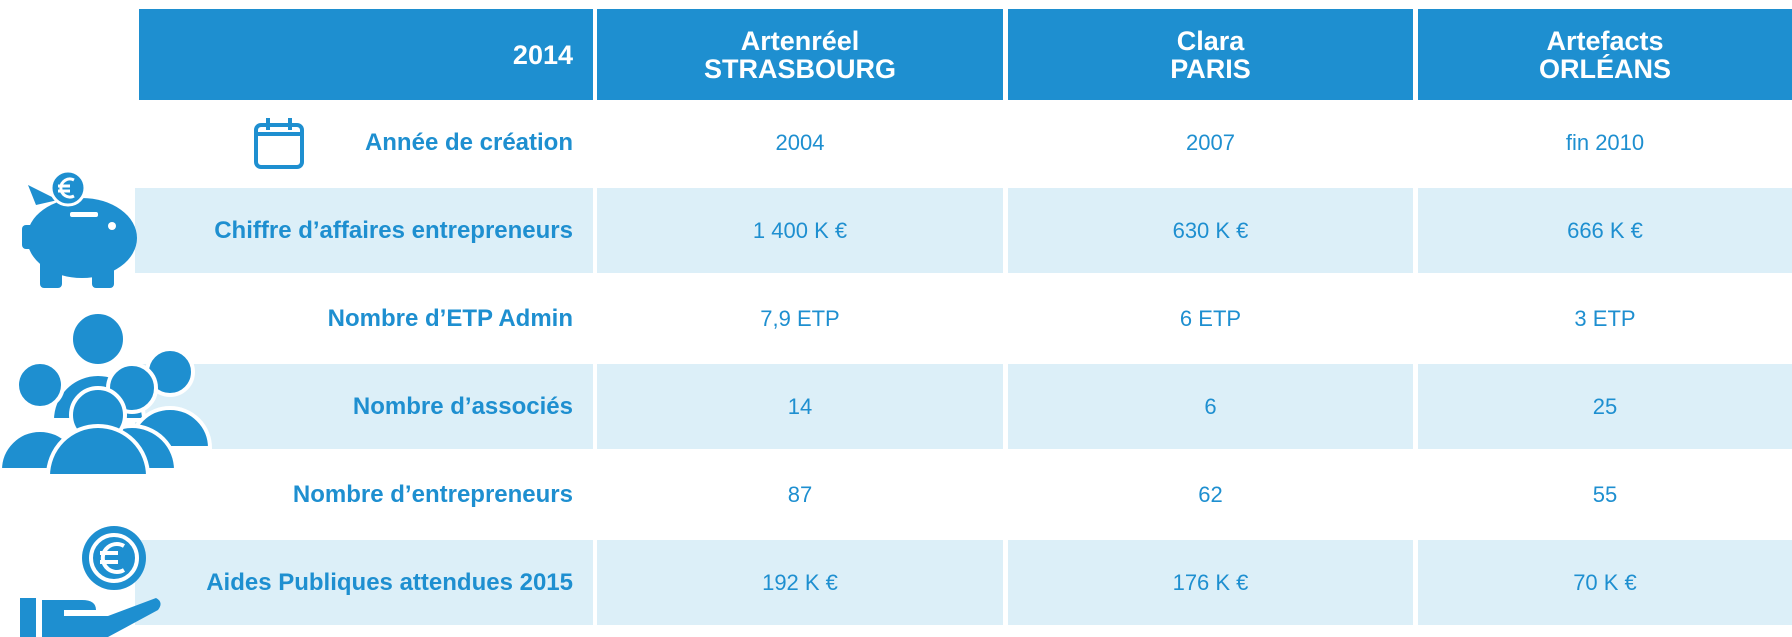 The image size is (1792, 637). I want to click on value-cell: 176 K €, so click(1210, 582).